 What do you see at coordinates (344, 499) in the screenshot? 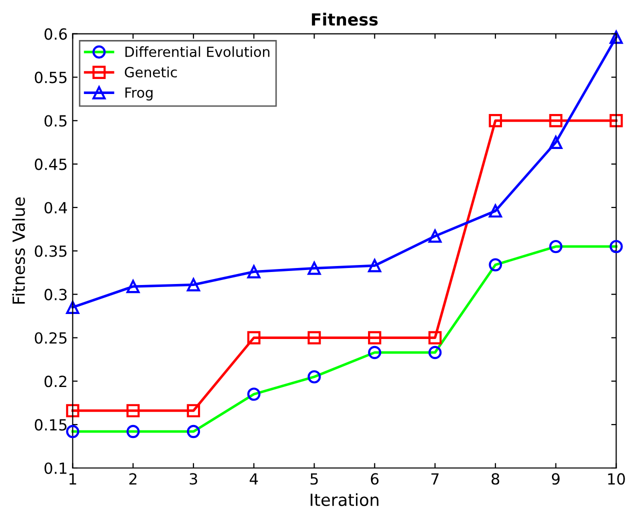
I see `x-axis-title: Iteration` at bounding box center [344, 499].